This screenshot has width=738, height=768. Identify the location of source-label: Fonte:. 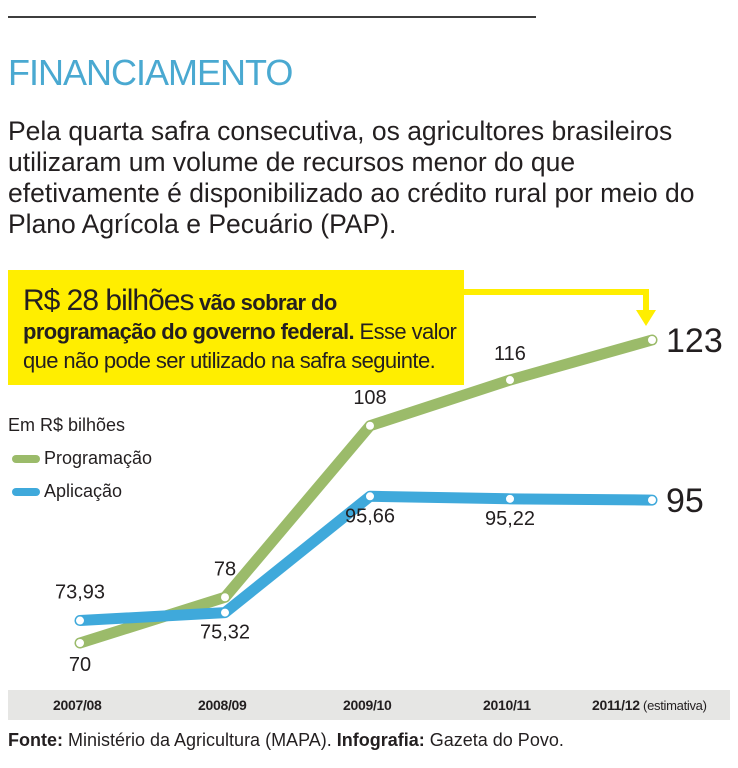
(35, 740).